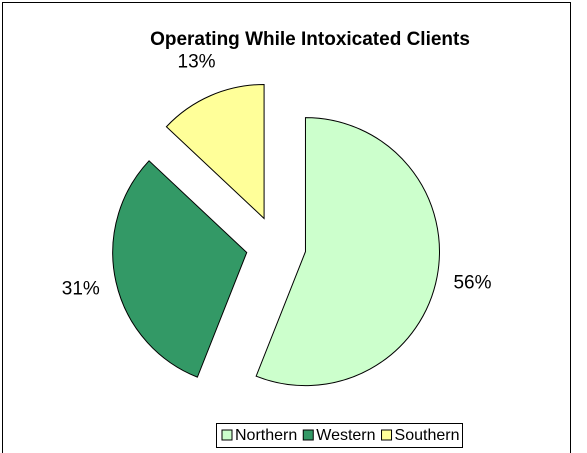  What do you see at coordinates (472, 282) in the screenshot?
I see `data-label: 56%` at bounding box center [472, 282].